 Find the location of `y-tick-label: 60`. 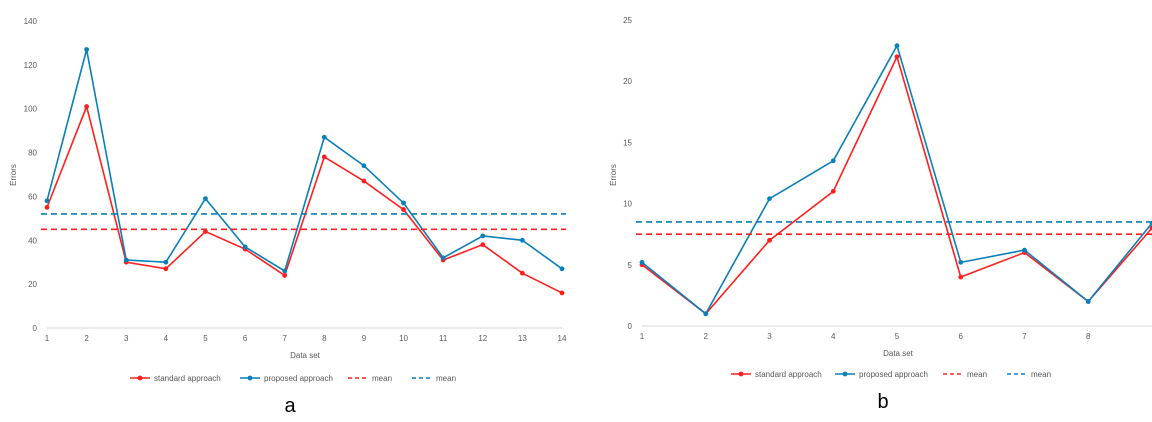

y-tick-label: 60 is located at coordinates (32, 196).